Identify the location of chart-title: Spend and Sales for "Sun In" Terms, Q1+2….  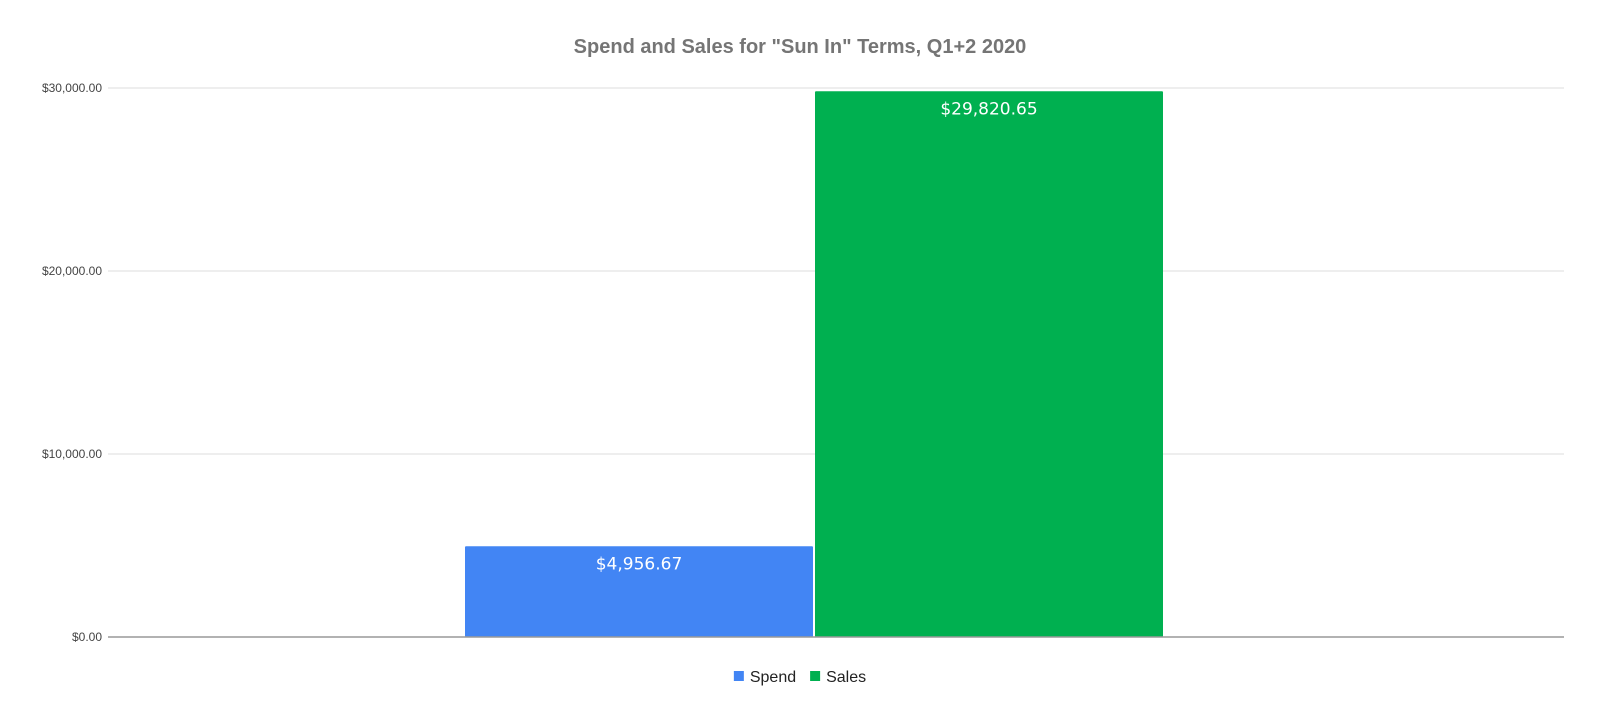
(800, 47).